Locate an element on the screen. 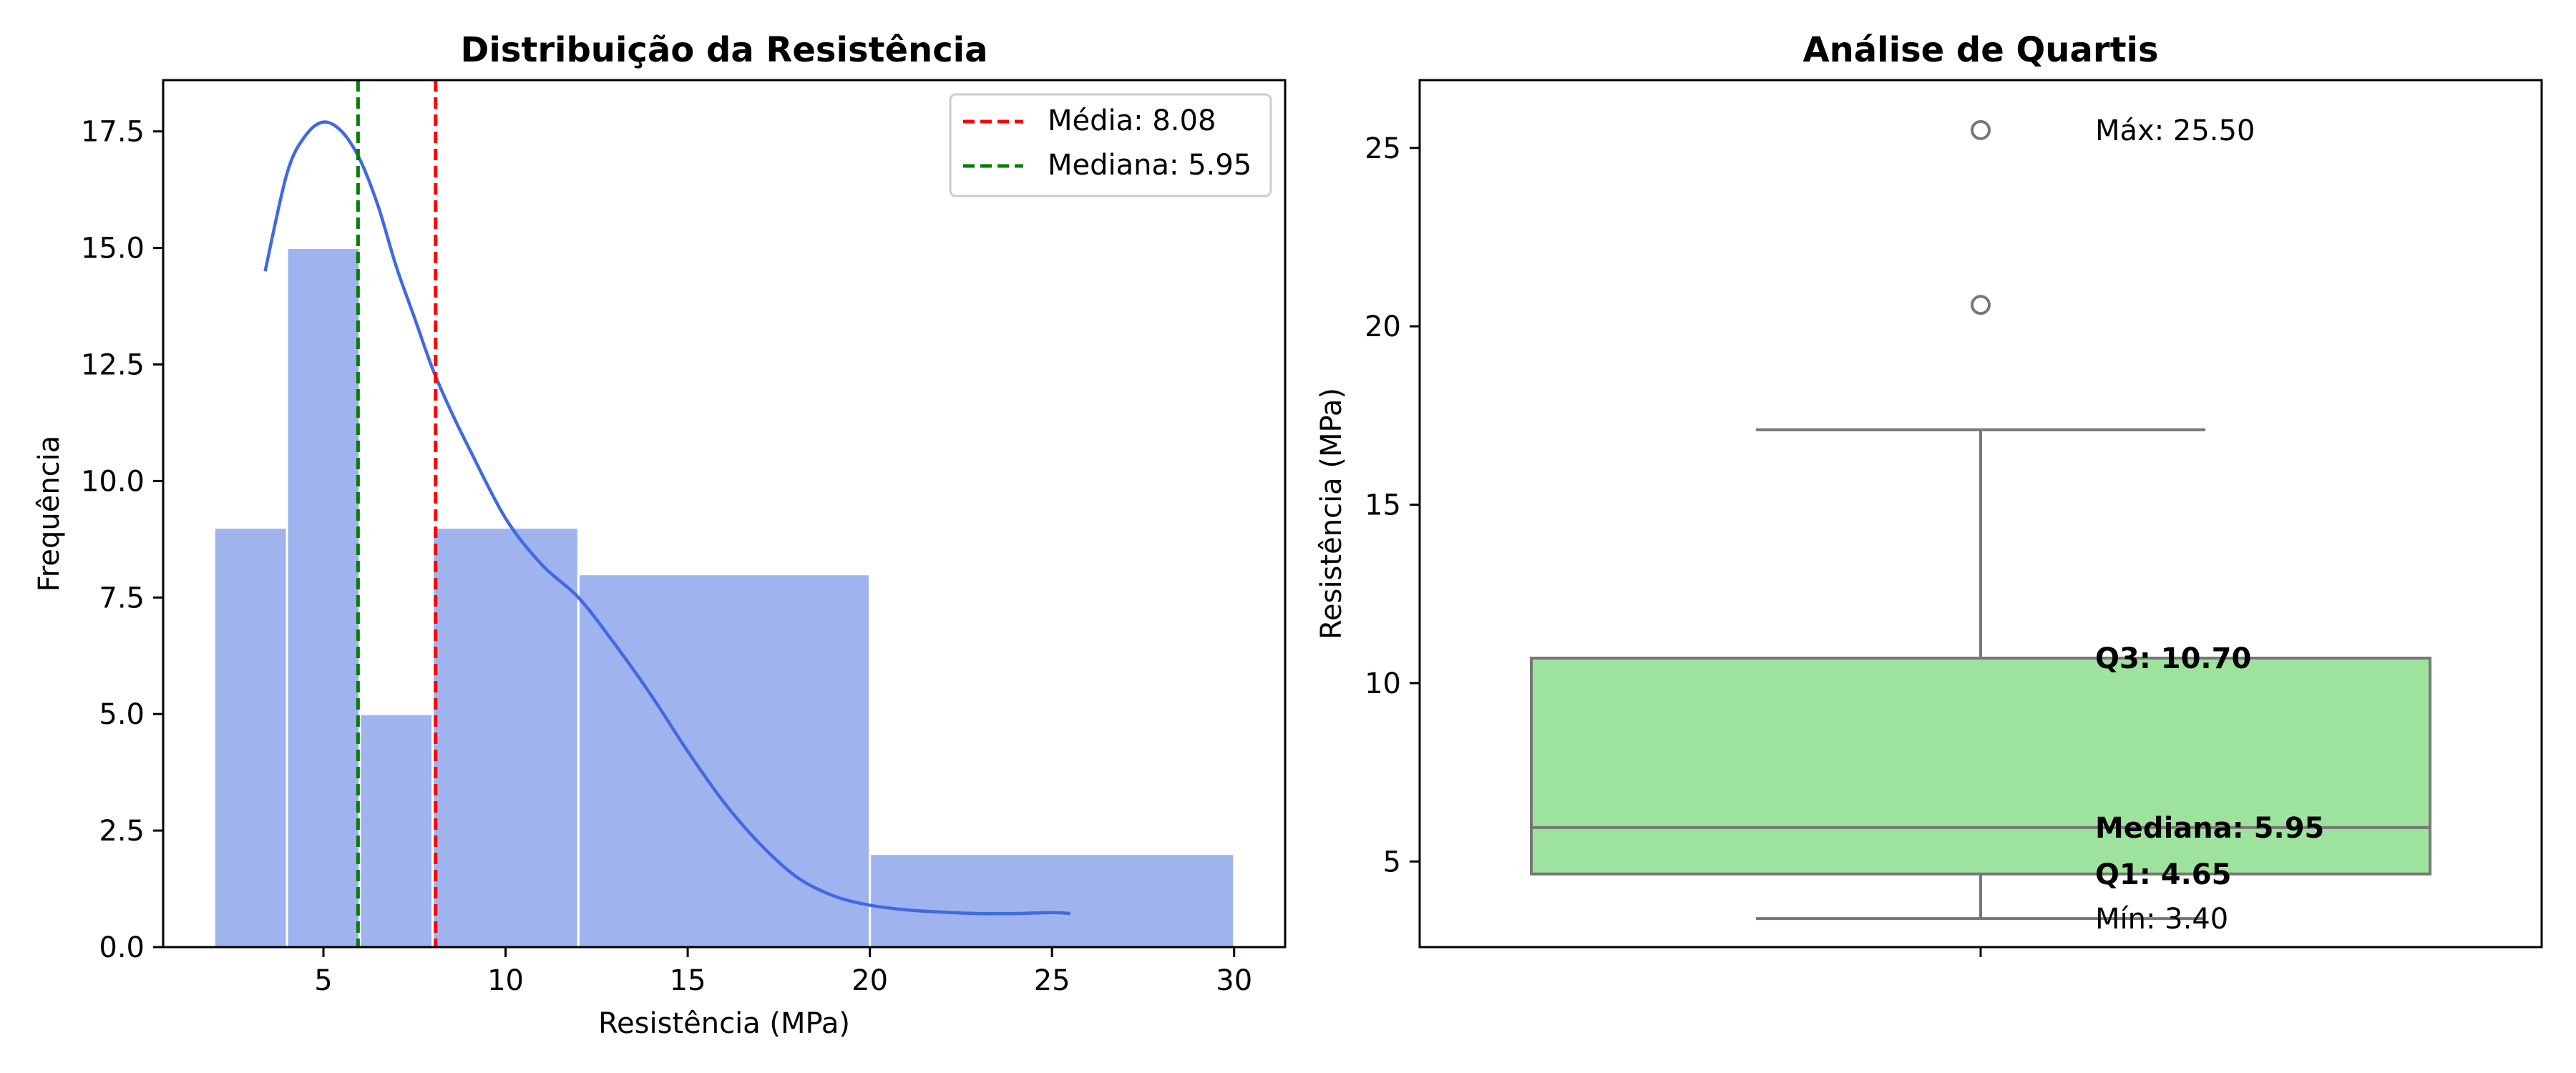 This screenshot has height=1073, width=2576. boxplot-y-tick-label: 25 is located at coordinates (1383, 148).